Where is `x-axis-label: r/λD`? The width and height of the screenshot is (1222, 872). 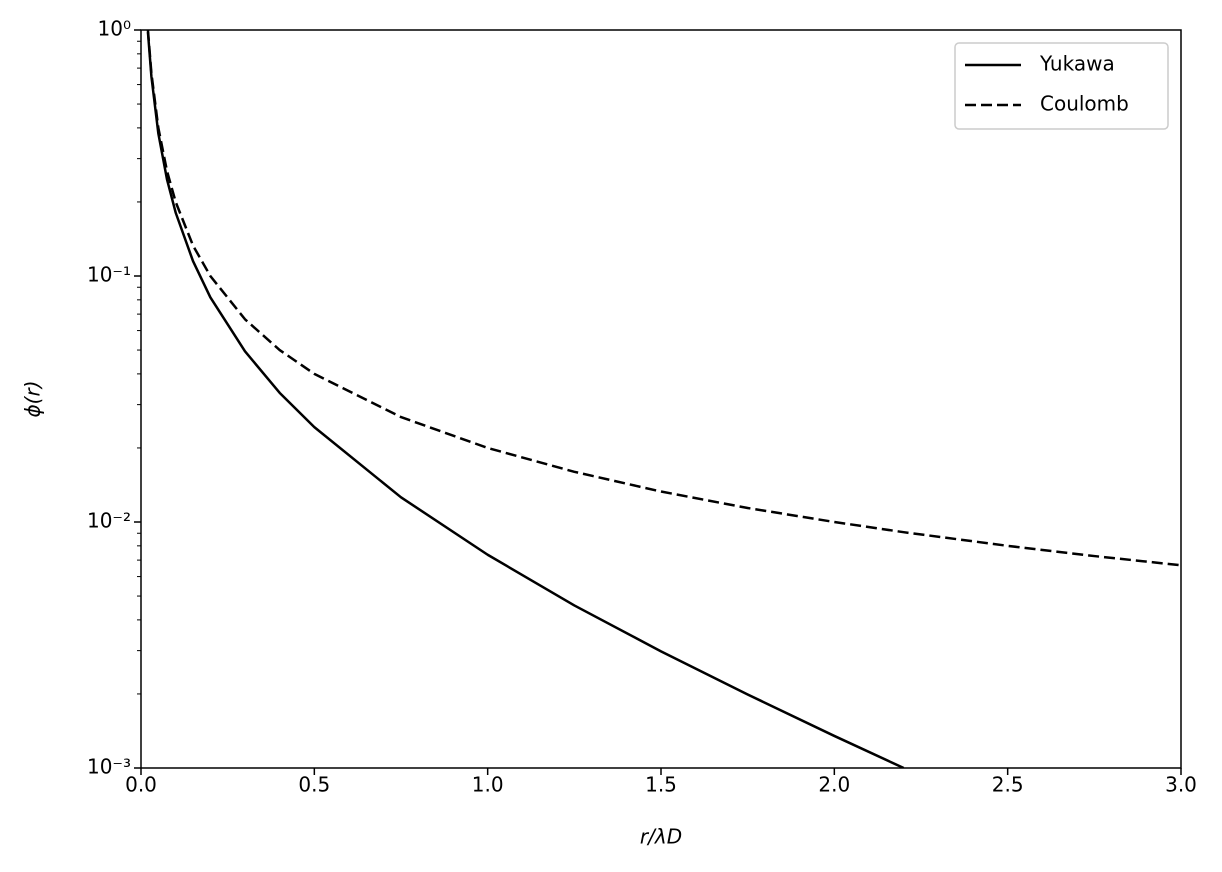 x-axis-label: r/λD is located at coordinates (661, 837).